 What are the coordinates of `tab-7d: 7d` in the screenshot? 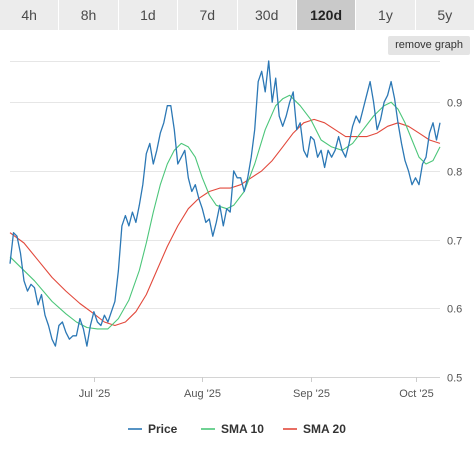 It's located at (208, 15).